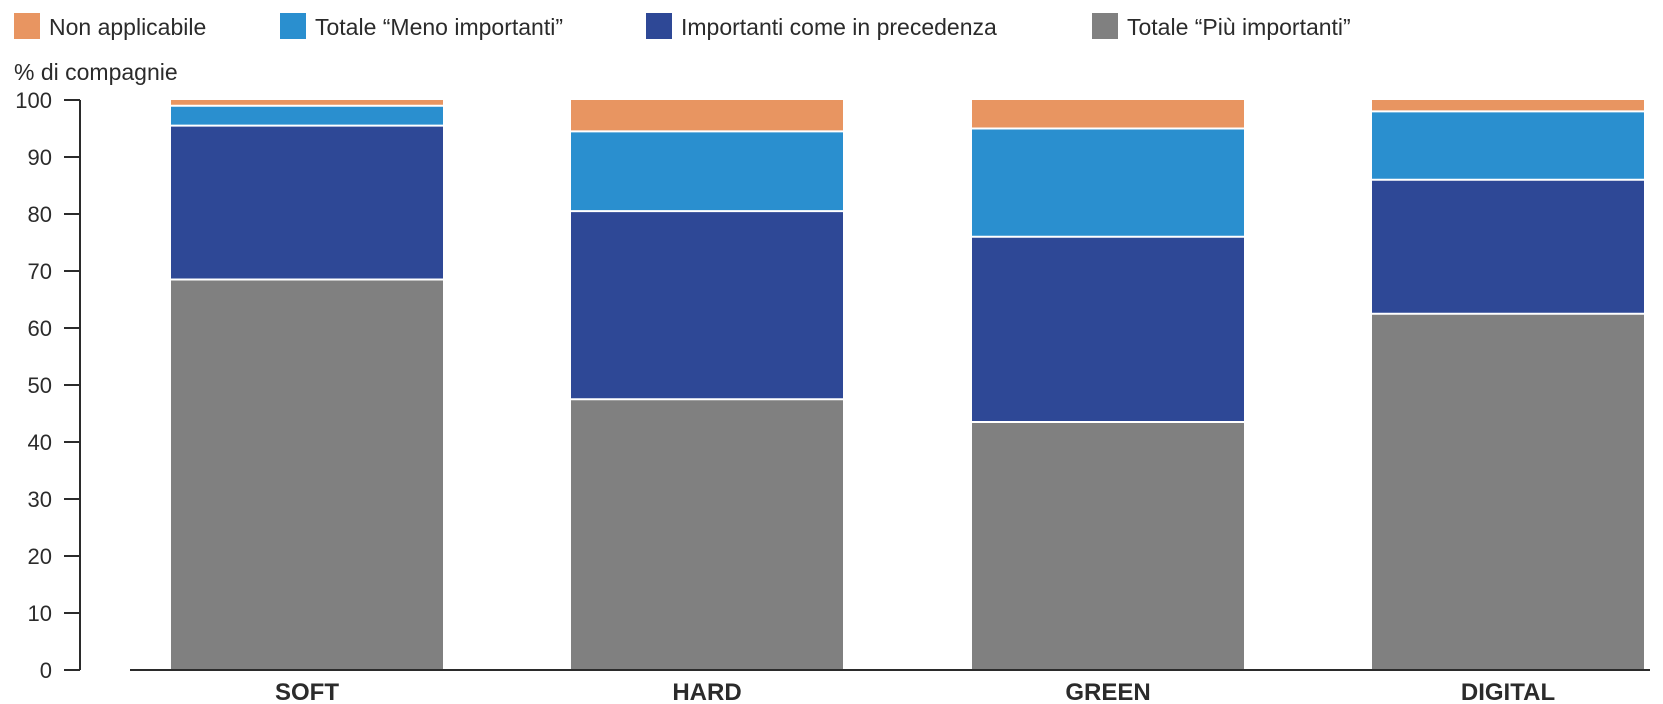 This screenshot has height=704, width=1663. What do you see at coordinates (1107, 691) in the screenshot?
I see `x-tick-label-green: GREEN` at bounding box center [1107, 691].